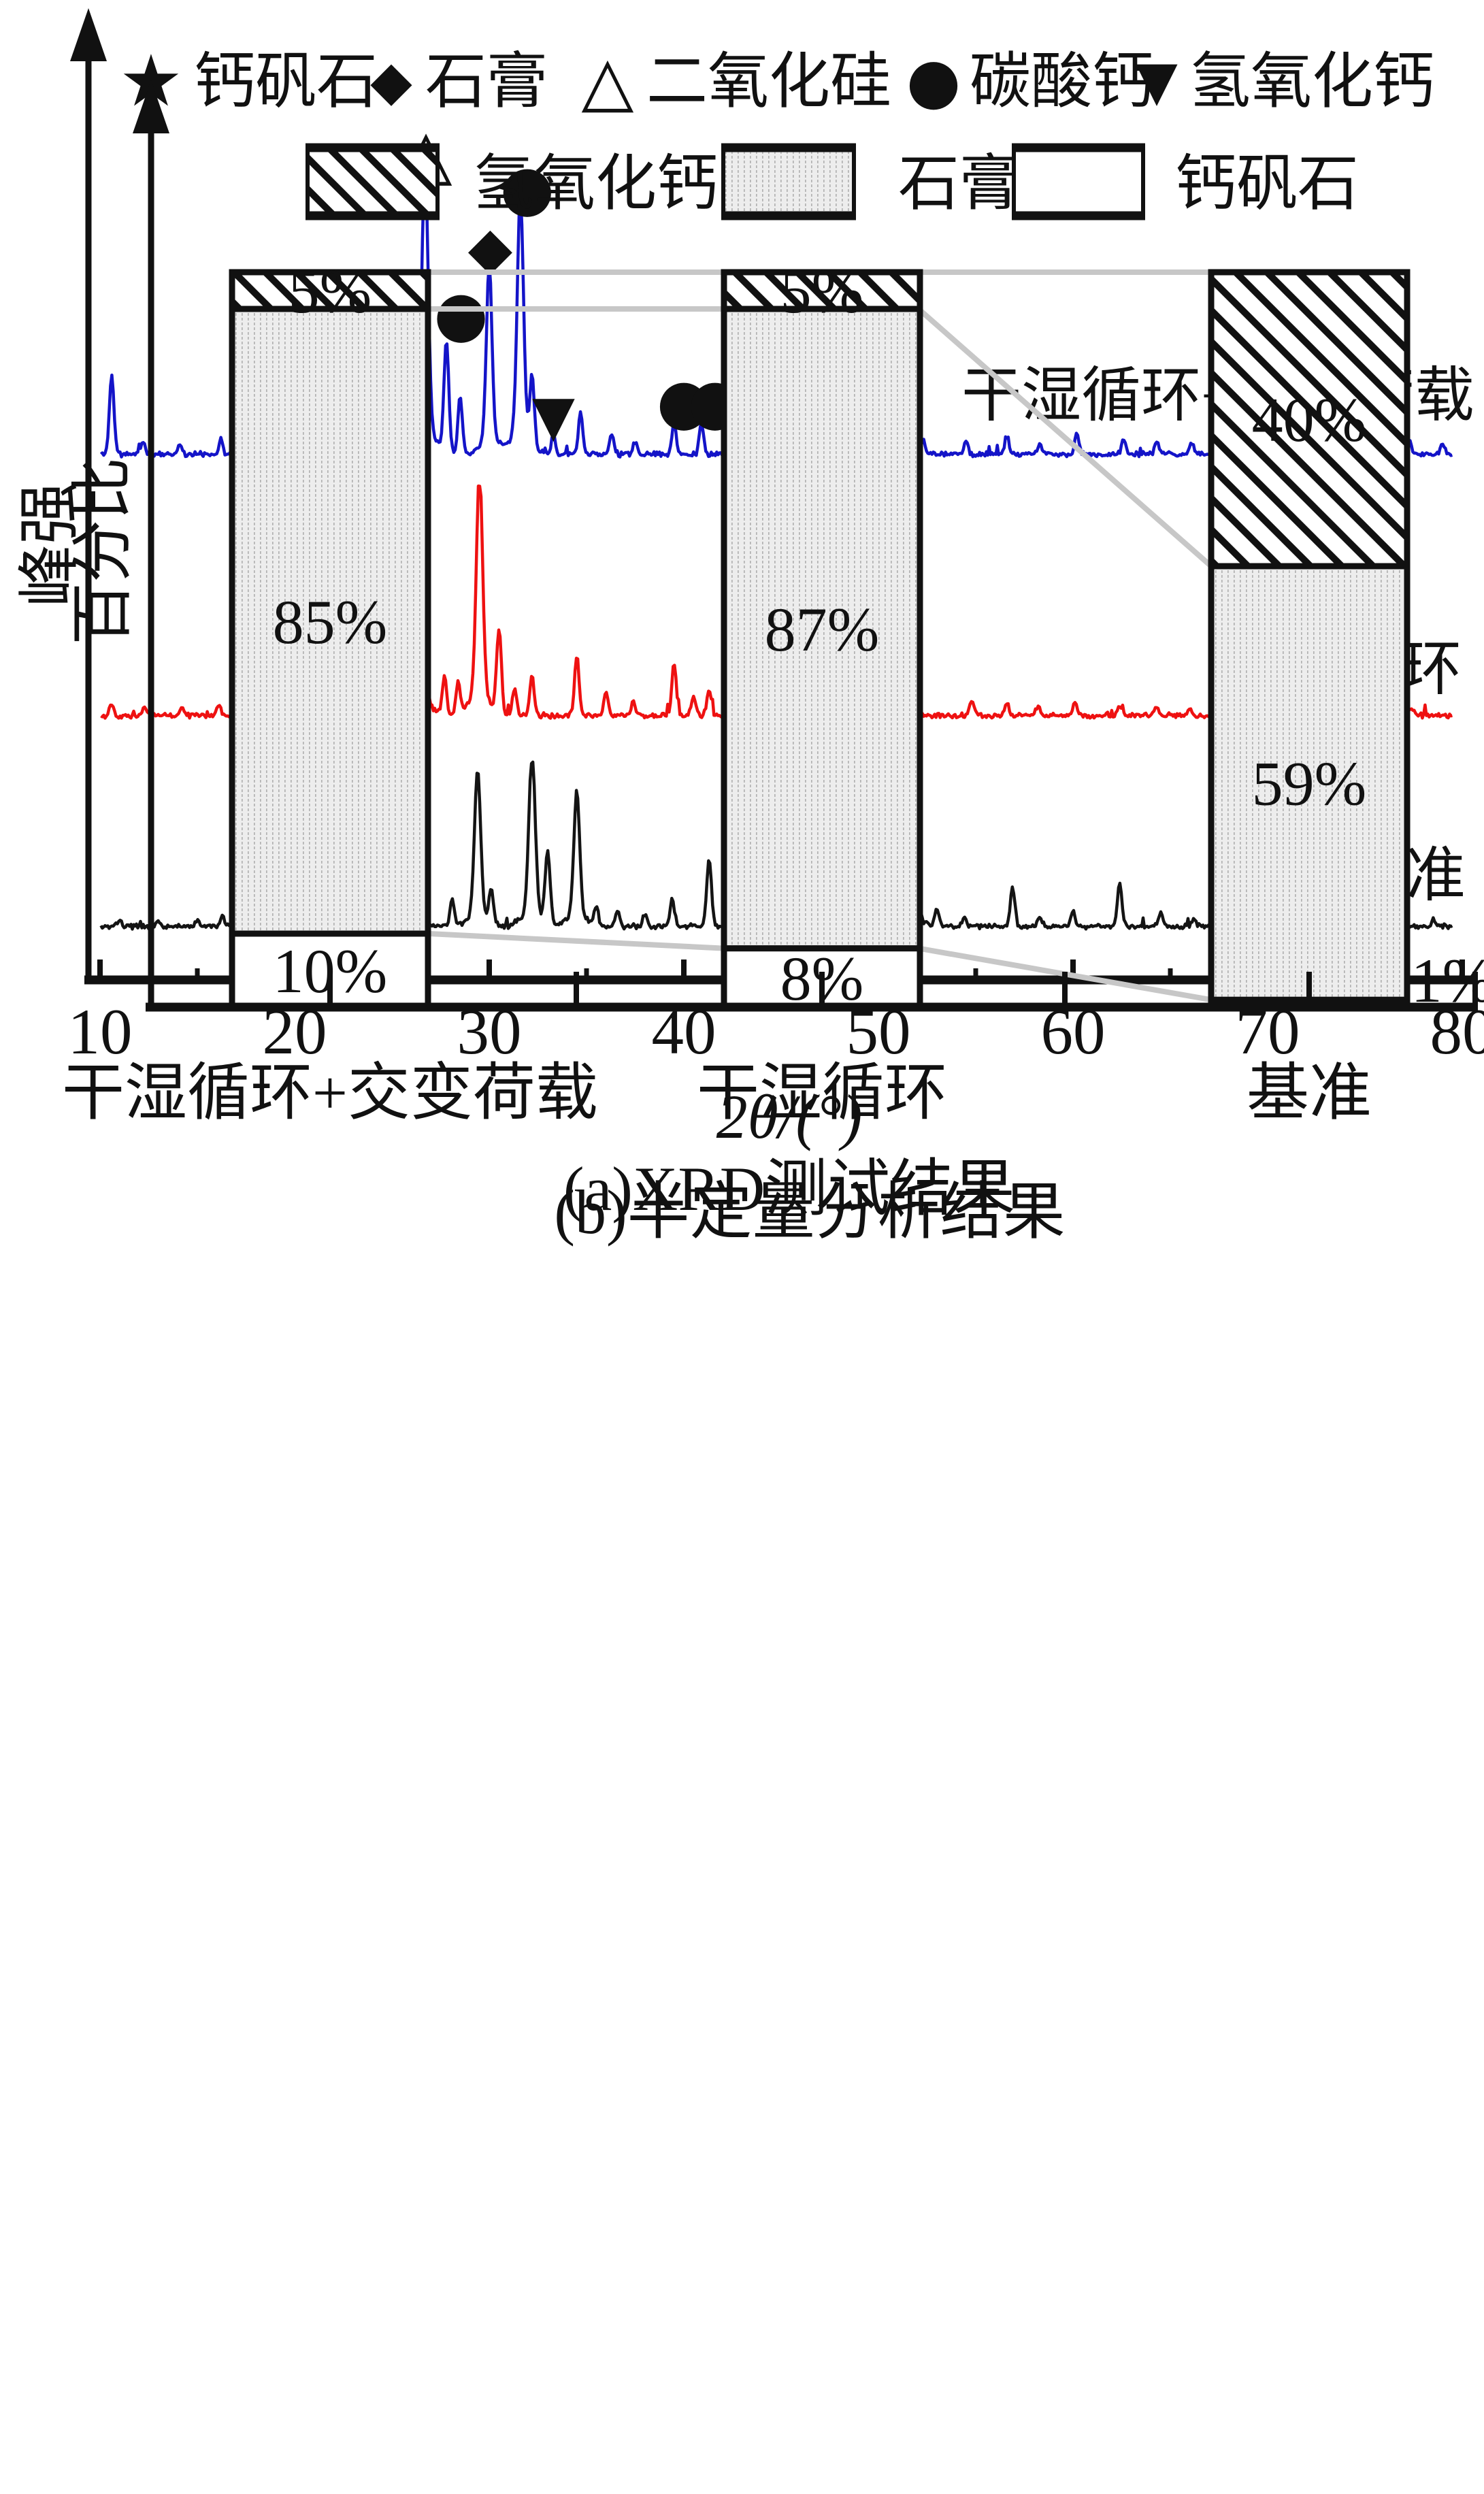  I want to click on b-caption: (b)半定量分析结果, so click(809, 1212).